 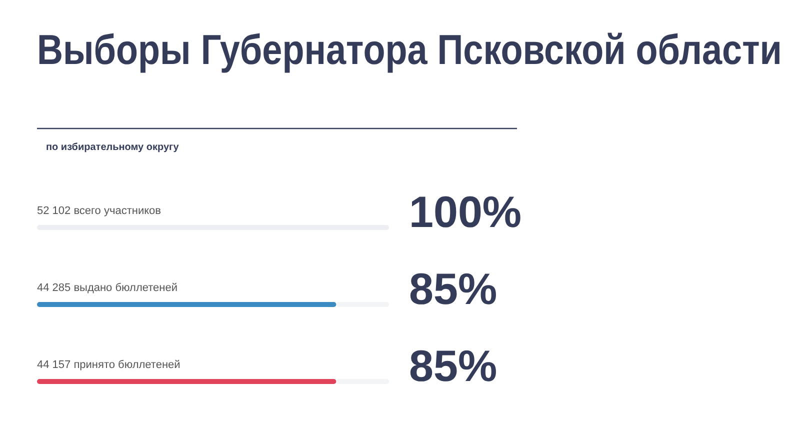 I want to click on chart-title: Выборы Губернатора Псковской области, so click(x=409, y=51).